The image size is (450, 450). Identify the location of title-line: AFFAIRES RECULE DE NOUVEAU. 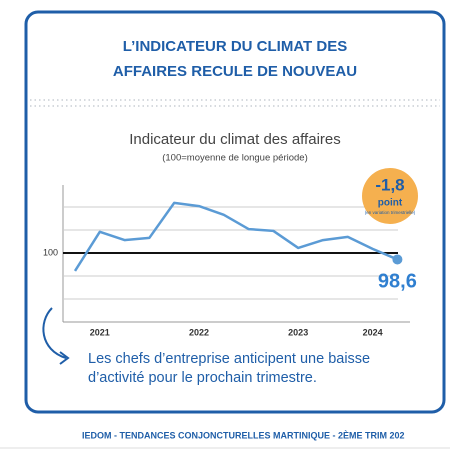
(235, 71).